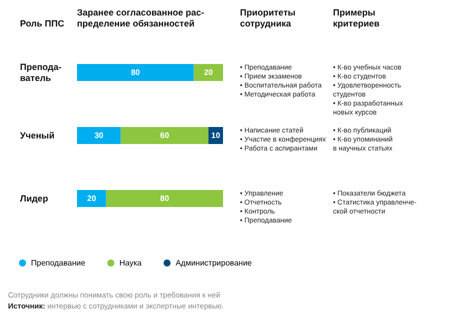 Image resolution: width=475 pixels, height=329 pixels. Describe the element at coordinates (41, 72) in the screenshot. I see `y-tick-label: Препода- ватель` at that location.